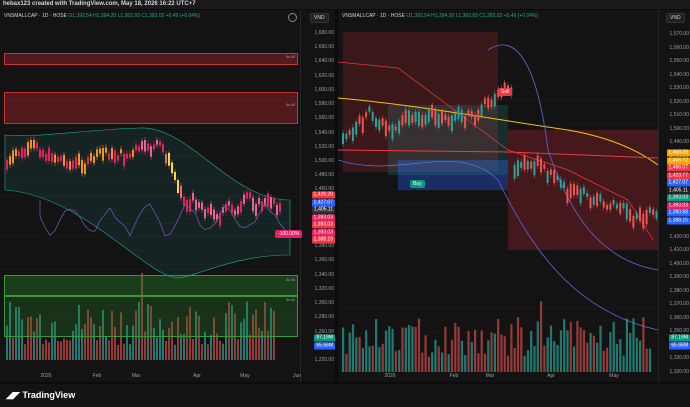 The image size is (690, 407). I want to click on resistance-zone: 8a.68, so click(151, 108).